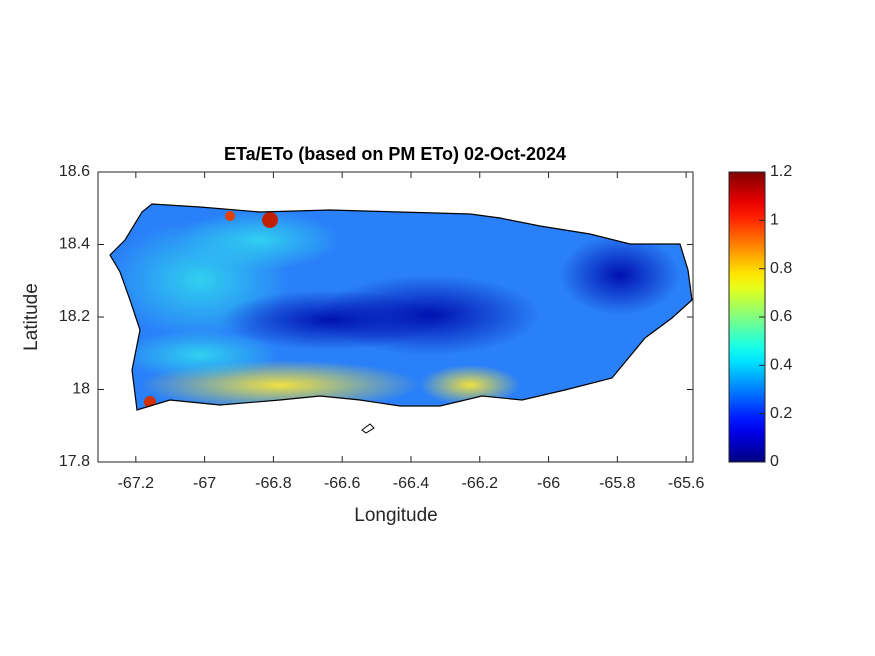 The image size is (875, 656). Describe the element at coordinates (781, 171) in the screenshot. I see `colorbar-tick-label: 1.2` at that location.